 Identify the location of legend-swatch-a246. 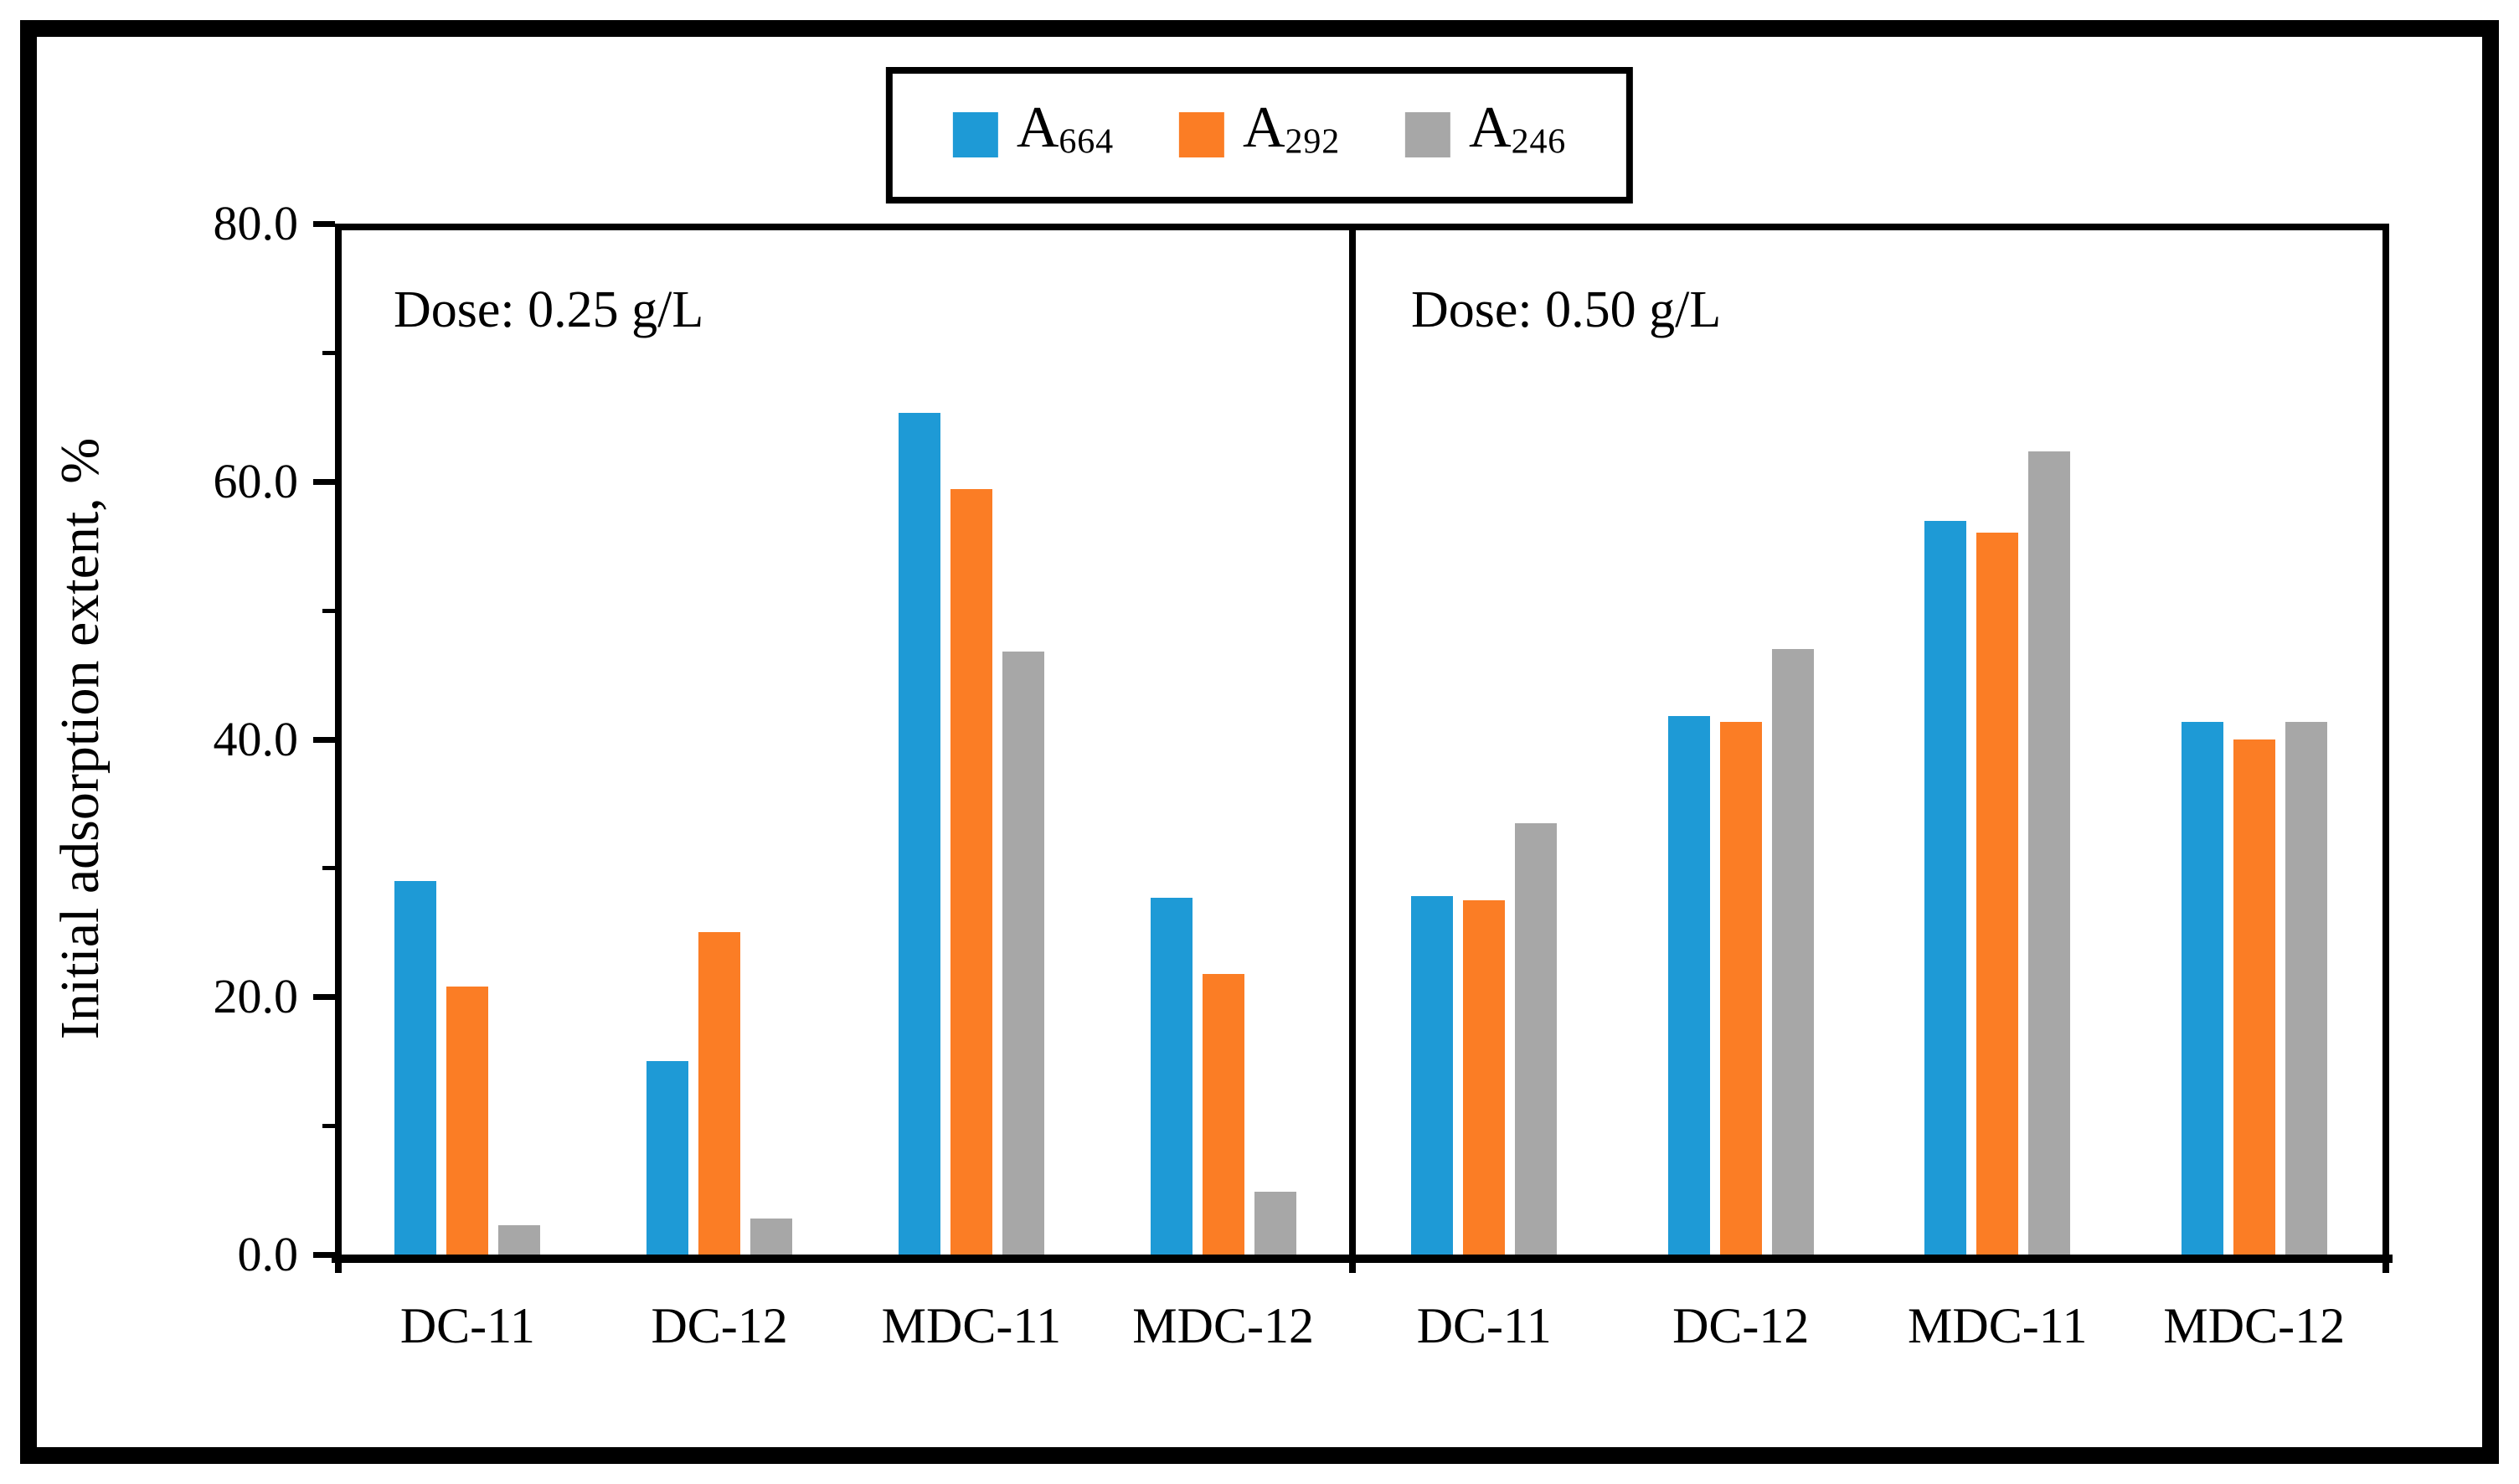
(1428, 135).